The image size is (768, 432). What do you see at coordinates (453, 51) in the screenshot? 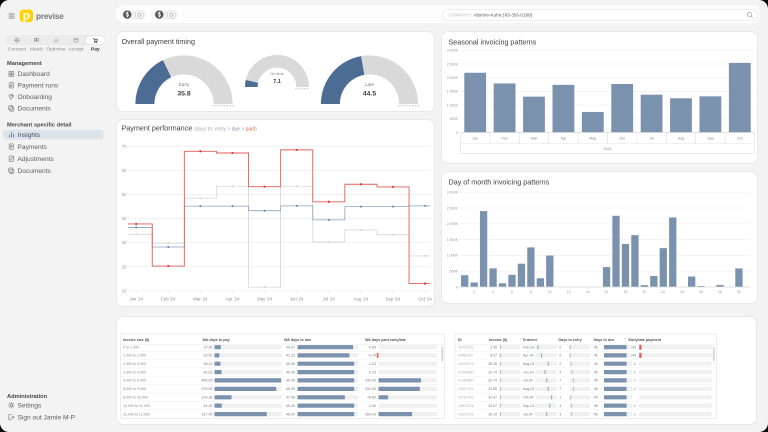
I see `svg-text: 3.000K` at bounding box center [453, 51].